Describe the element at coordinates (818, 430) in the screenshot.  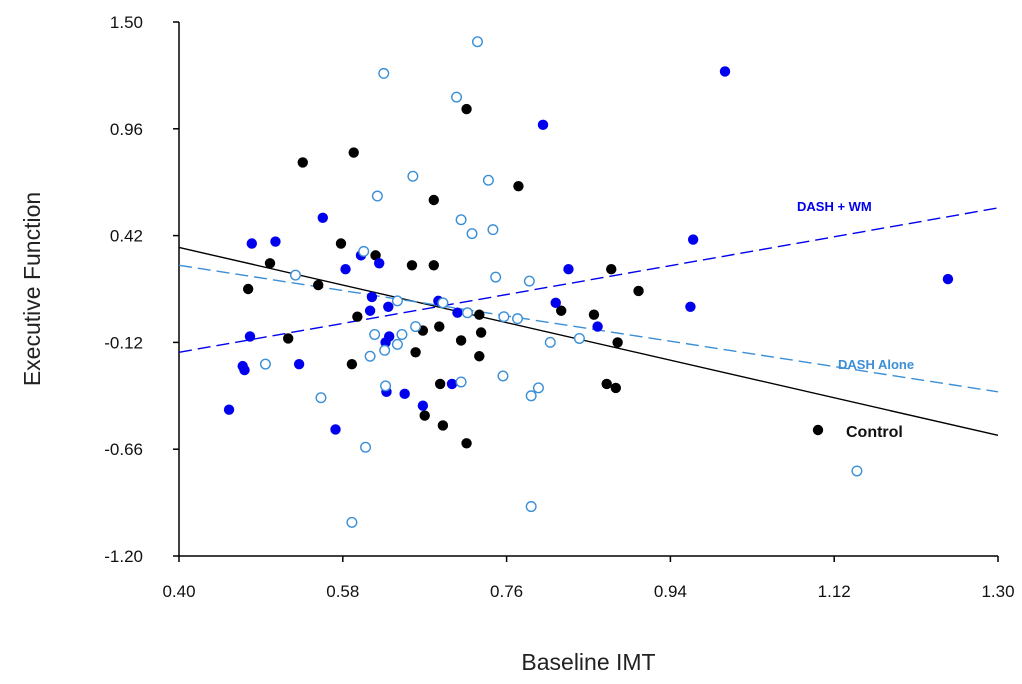
I see `legend-marker-control` at that location.